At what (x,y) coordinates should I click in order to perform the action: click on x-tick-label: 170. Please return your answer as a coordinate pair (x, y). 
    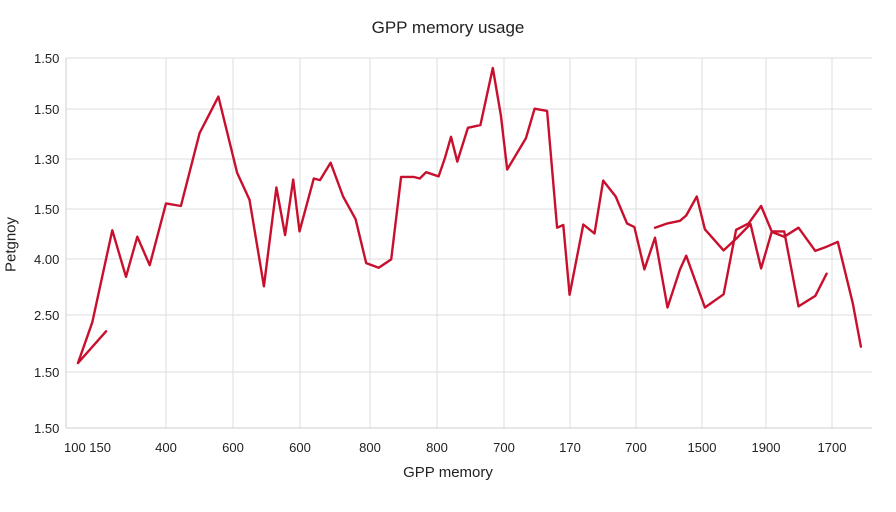
    Looking at the image, I should click on (570, 447).